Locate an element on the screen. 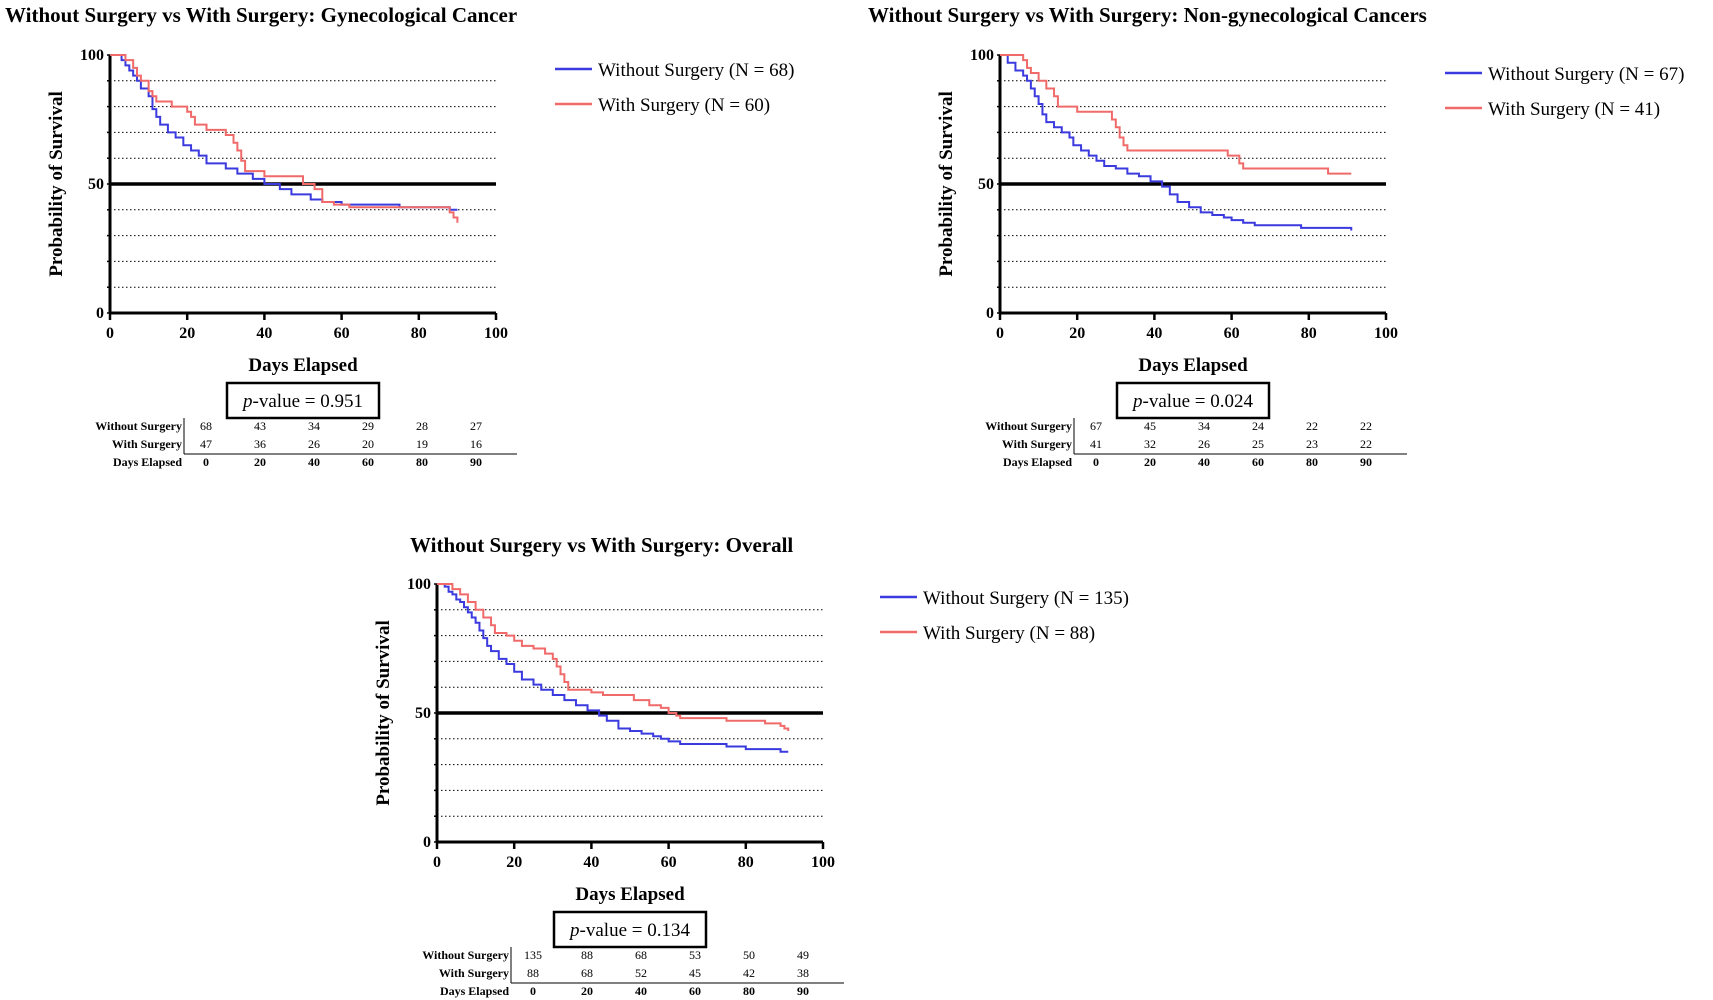 Image resolution: width=1713 pixels, height=1000 pixels. risk-cell: 32 is located at coordinates (1150, 444).